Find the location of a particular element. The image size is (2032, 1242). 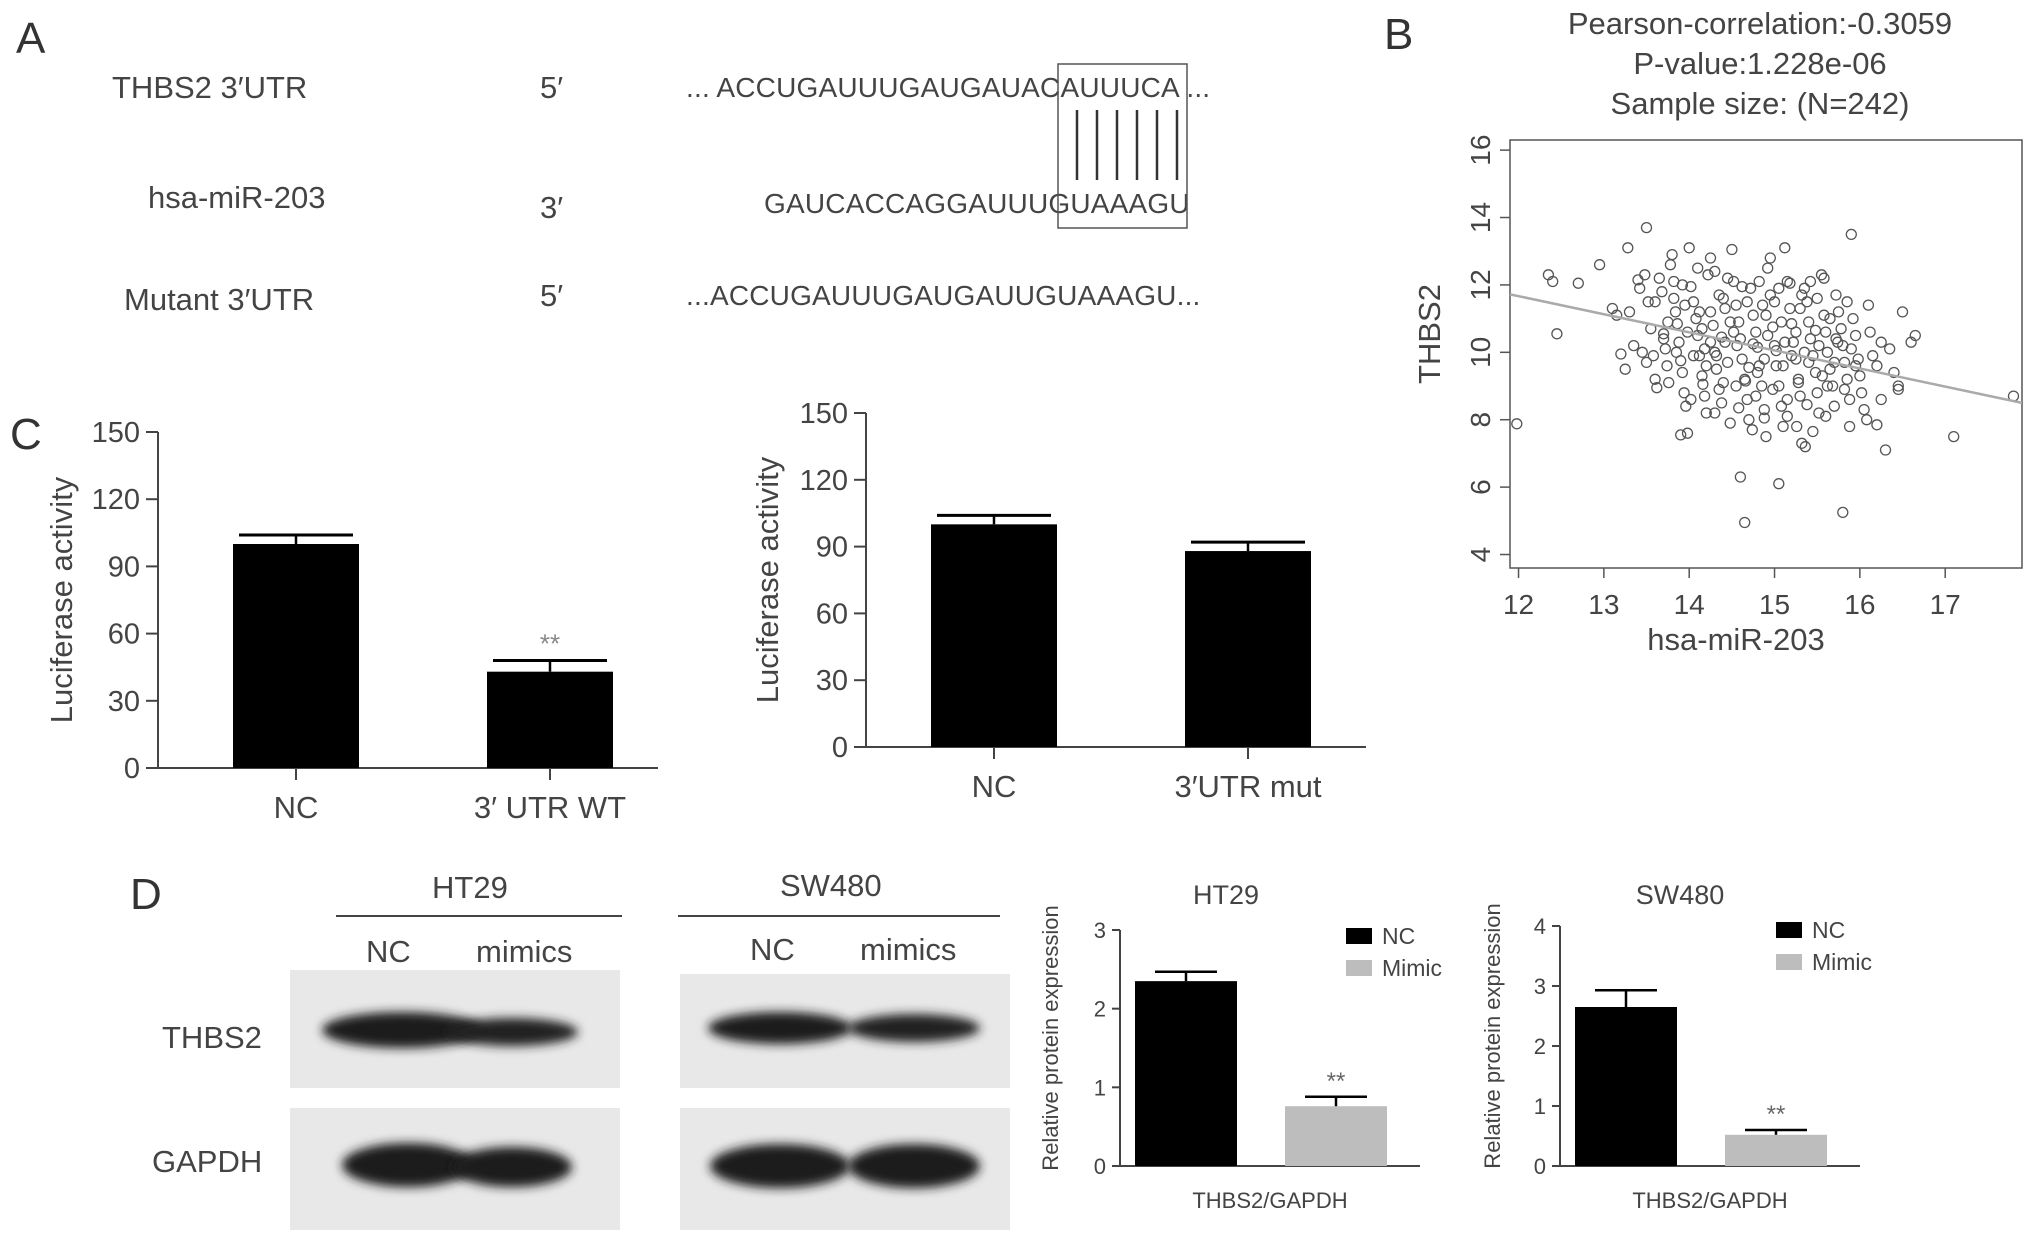

mir203-sequence: GAUCACCAGGAUUUGUAAAGU is located at coordinates (977, 203).